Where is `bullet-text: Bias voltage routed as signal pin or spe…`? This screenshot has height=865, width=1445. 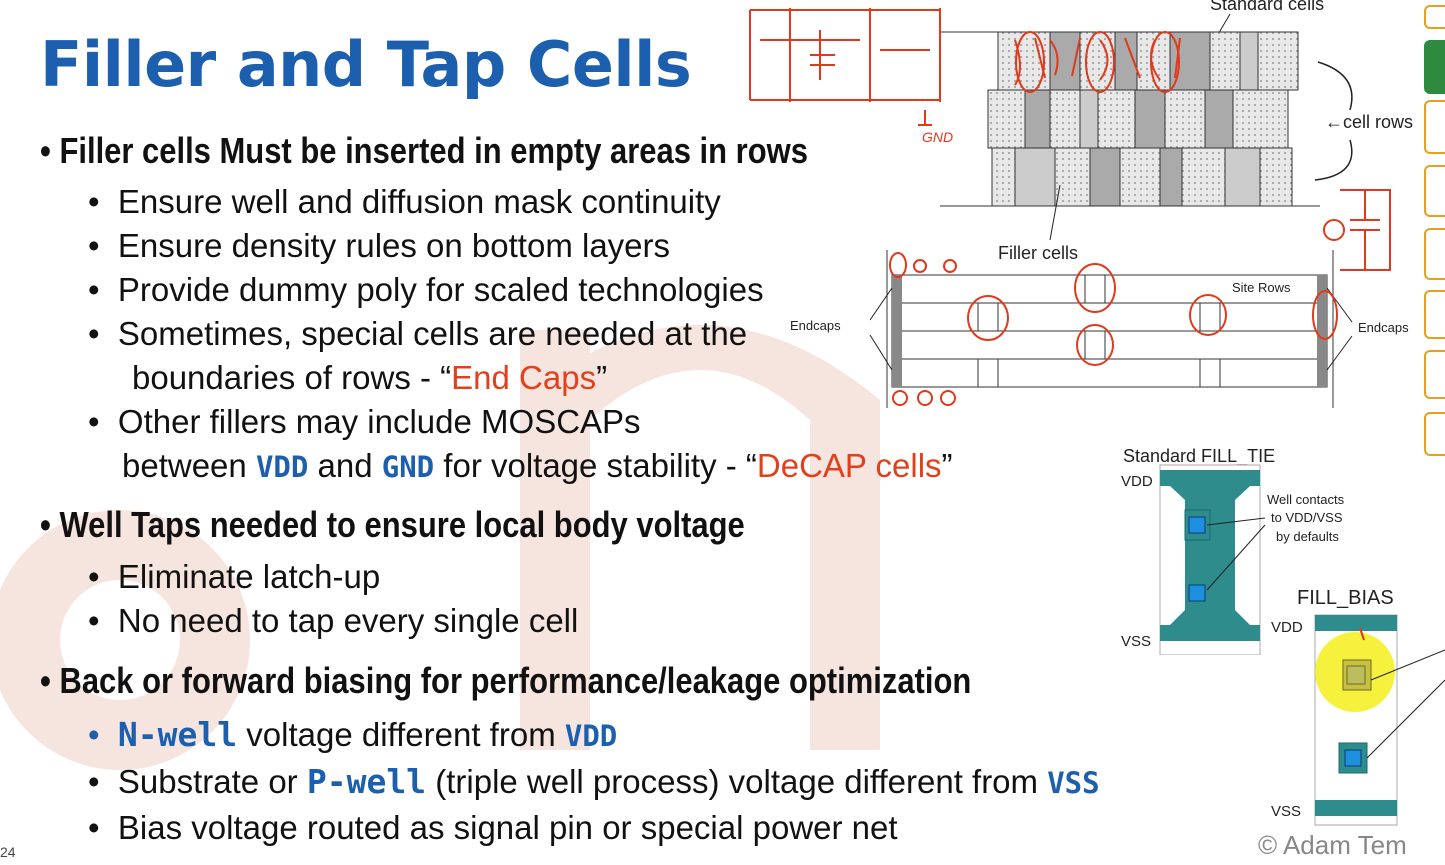
bullet-text: Bias voltage routed as signal pin or spe… is located at coordinates (507, 827).